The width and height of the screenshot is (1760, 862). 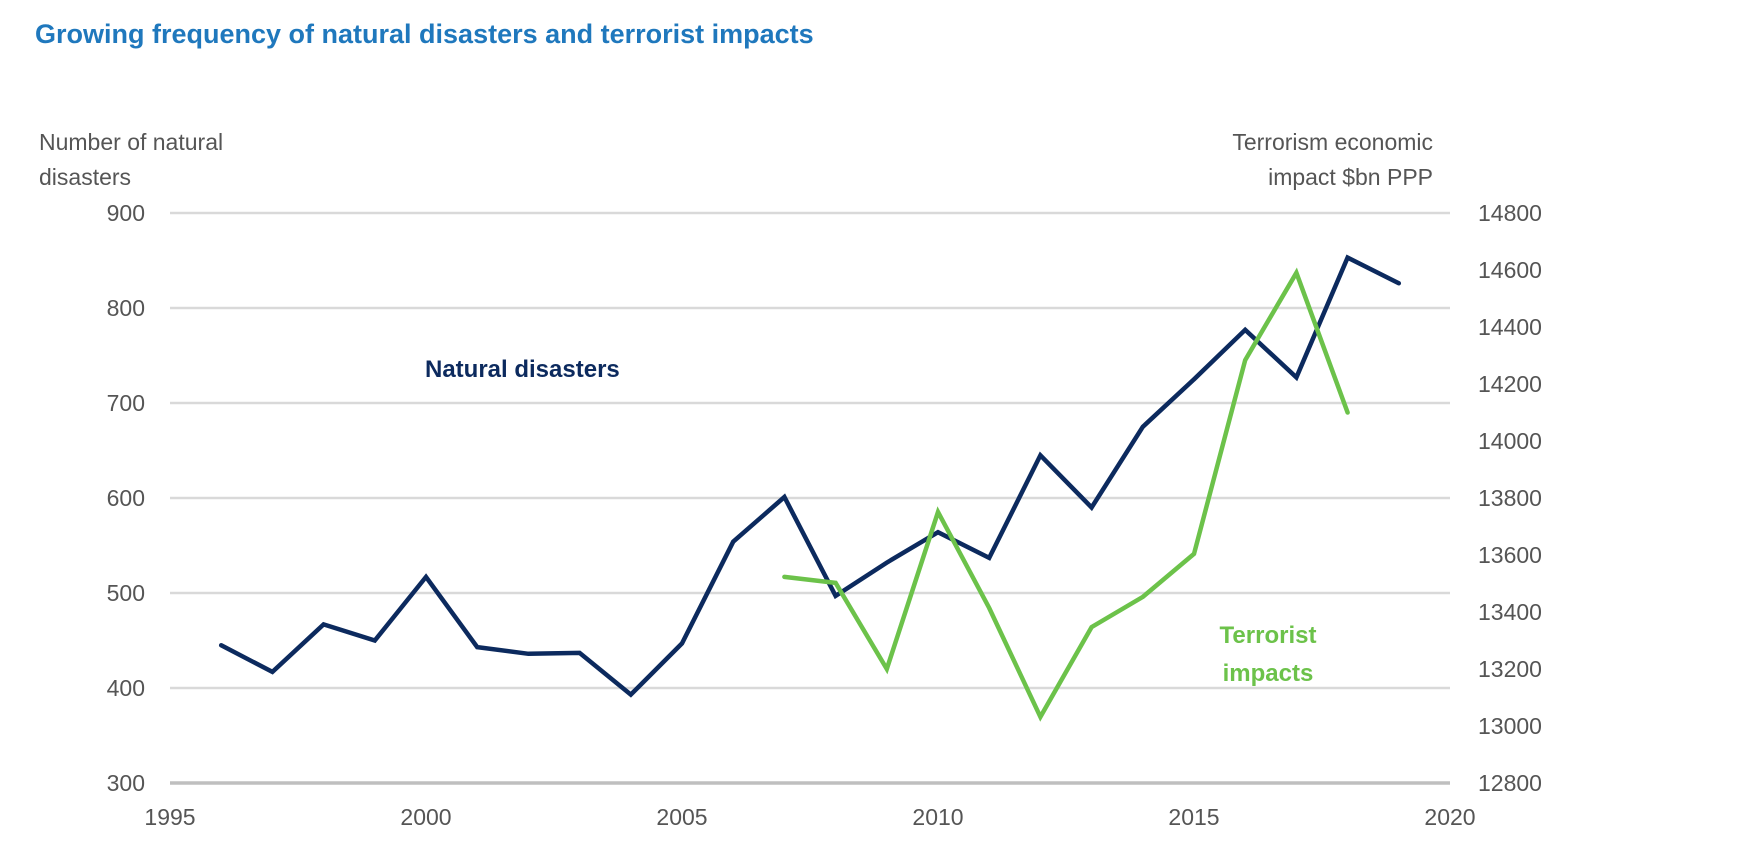 I want to click on right-tick-label: 14800, so click(x=1510, y=213).